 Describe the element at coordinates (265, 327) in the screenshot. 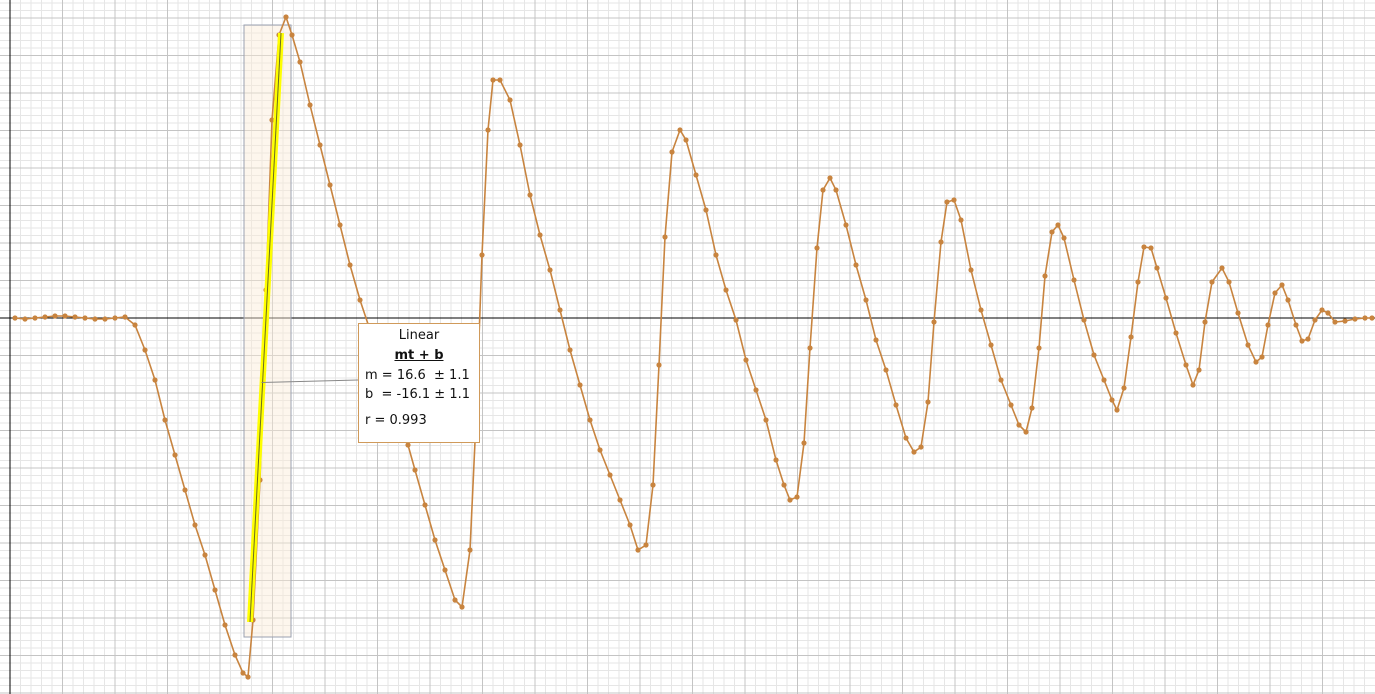

I see `fit-line-core` at that location.